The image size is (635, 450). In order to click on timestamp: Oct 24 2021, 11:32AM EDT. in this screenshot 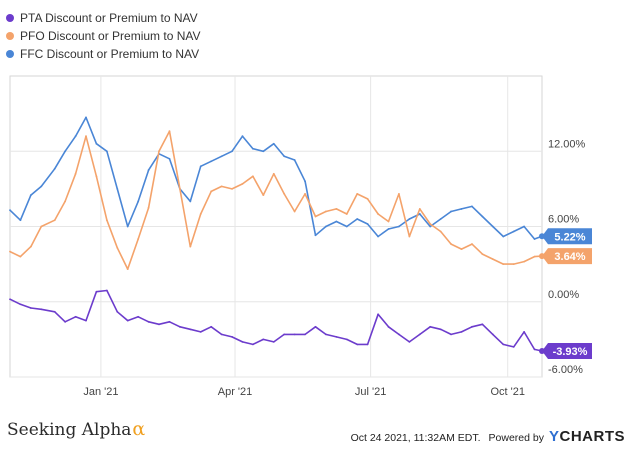, I will do `click(415, 438)`.